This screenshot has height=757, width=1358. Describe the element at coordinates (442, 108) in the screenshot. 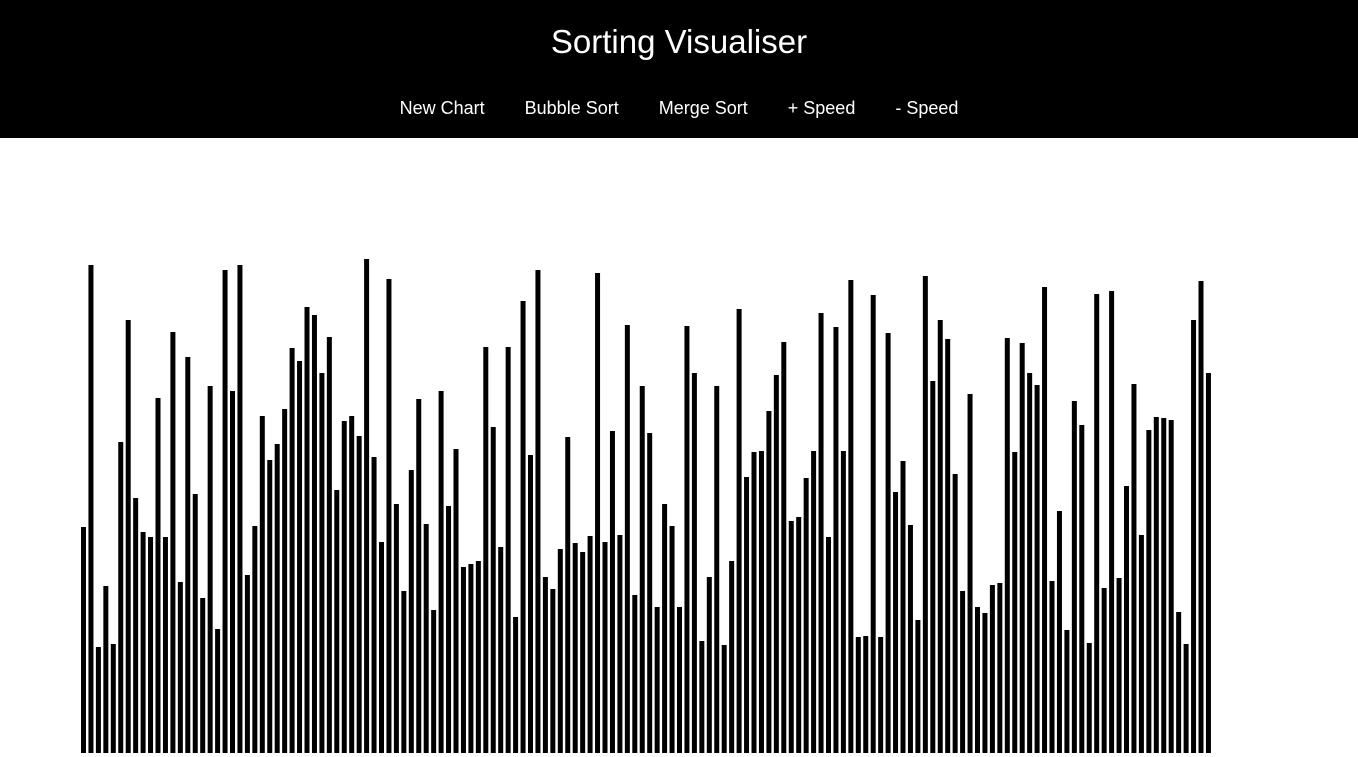

I see `new-chart-button: New Chart` at that location.